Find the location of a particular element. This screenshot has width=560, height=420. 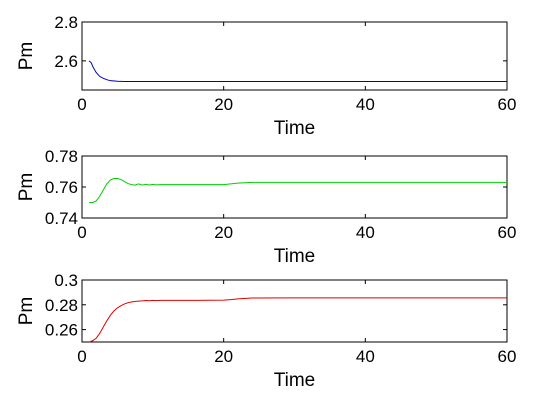

y-tick-label: 2.8 is located at coordinates (66, 22).